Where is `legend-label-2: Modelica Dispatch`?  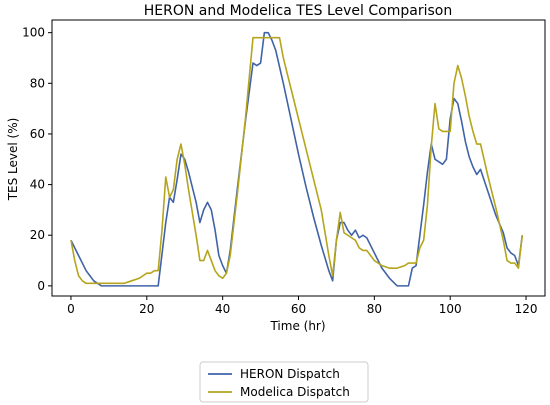 legend-label-2: Modelica Dispatch is located at coordinates (295, 392).